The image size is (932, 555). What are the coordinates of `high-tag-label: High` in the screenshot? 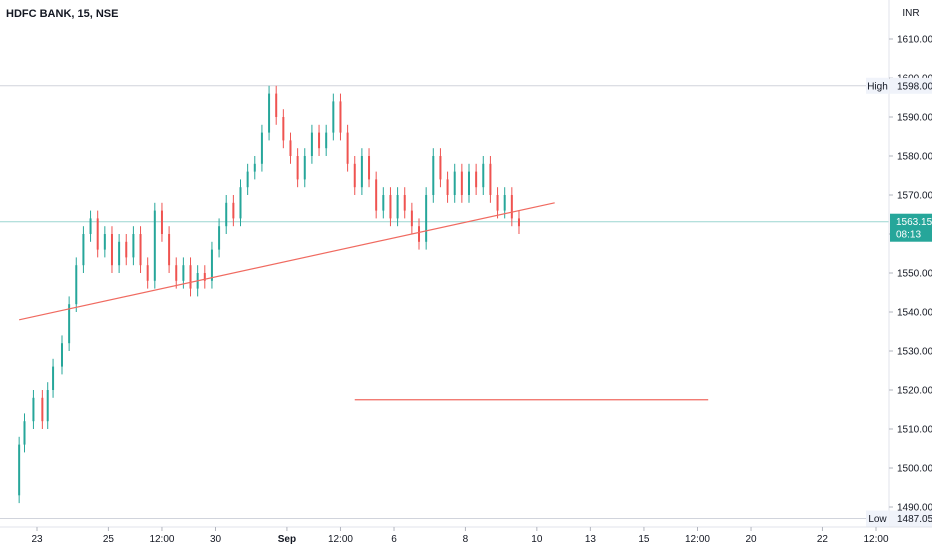 It's located at (877, 86).